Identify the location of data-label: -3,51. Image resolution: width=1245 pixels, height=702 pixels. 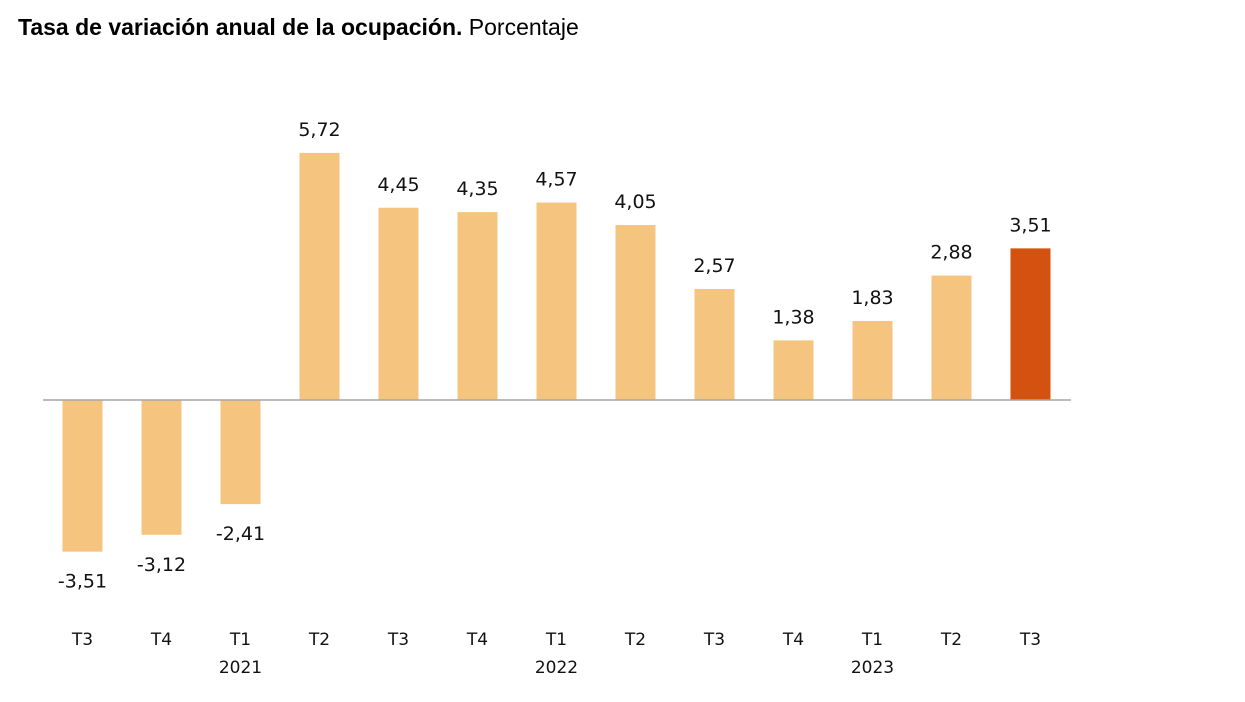
(82, 582).